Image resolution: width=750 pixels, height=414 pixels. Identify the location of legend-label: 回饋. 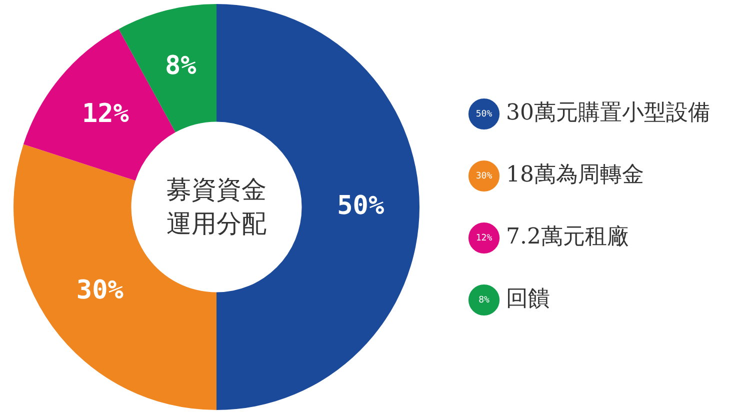
(528, 299).